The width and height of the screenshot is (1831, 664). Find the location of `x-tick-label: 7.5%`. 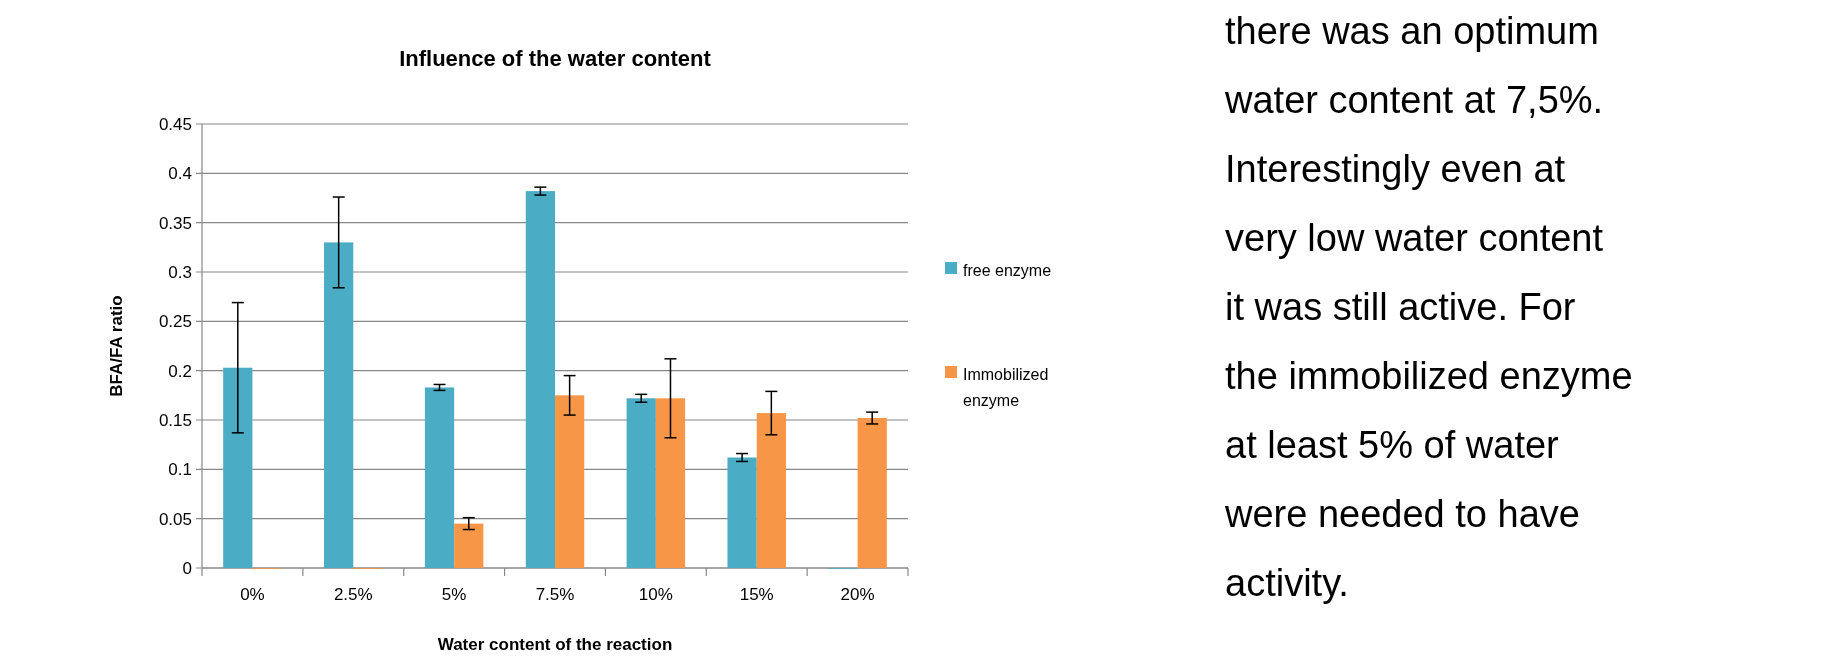

x-tick-label: 7.5% is located at coordinates (555, 594).